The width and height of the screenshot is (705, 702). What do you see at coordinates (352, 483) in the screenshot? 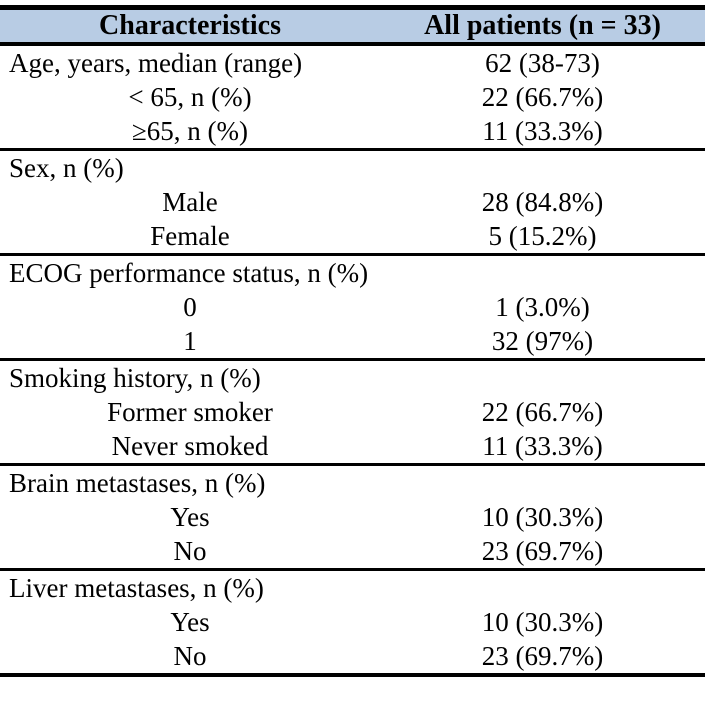
I see `table-row: Brain metastases, n (%)` at bounding box center [352, 483].